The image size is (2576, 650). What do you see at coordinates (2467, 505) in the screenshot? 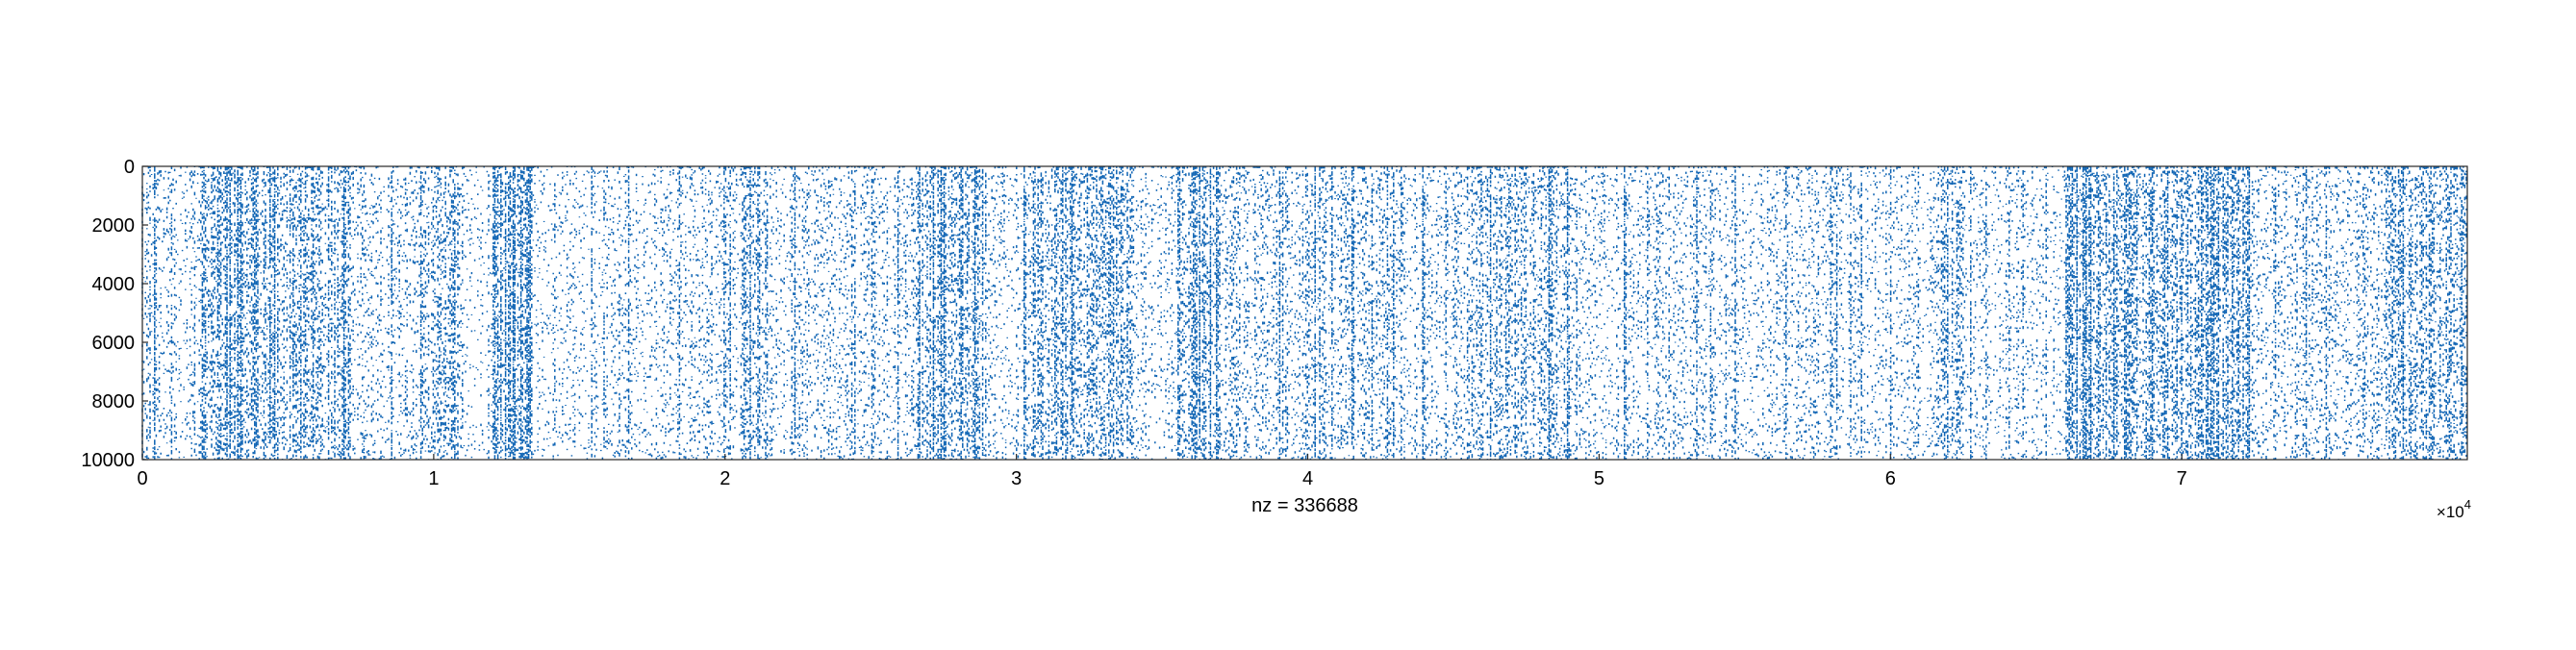
I see `x-axis-exponent-power: 4` at bounding box center [2467, 505].